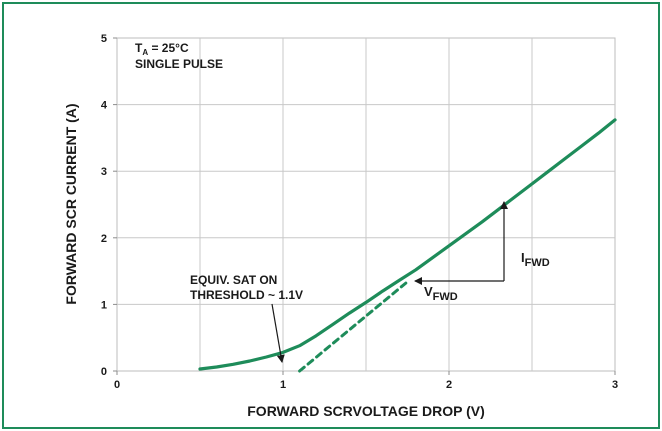  Describe the element at coordinates (535, 259) in the screenshot. I see `ifwd-label: IFWD` at that location.